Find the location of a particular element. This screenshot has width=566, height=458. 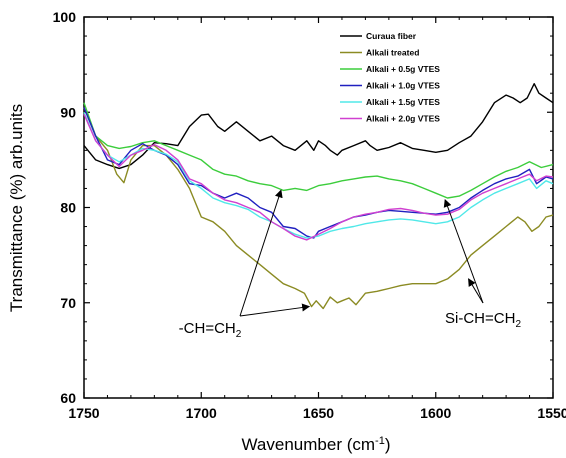

annotation-label: Si-CH=CH2 is located at coordinates (483, 320).